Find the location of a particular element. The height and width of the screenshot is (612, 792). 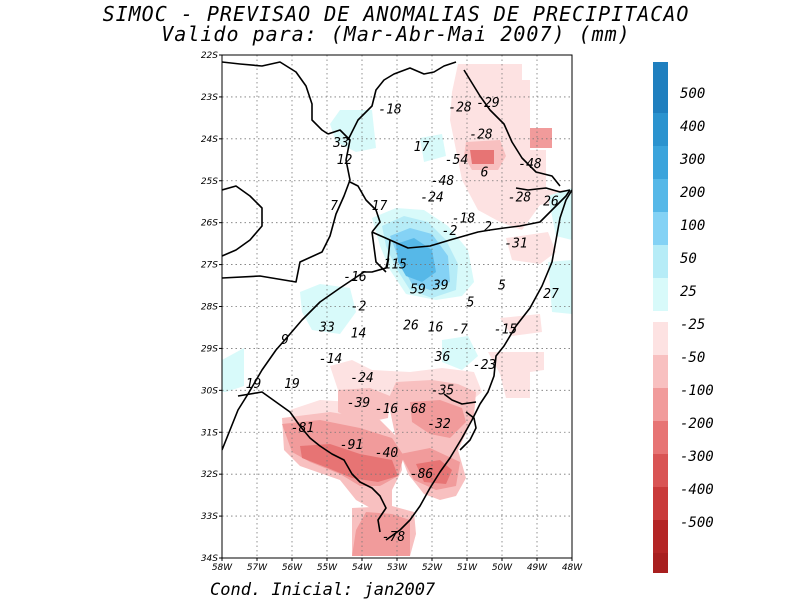

anomaly-value-label: -91 is located at coordinates (351, 445).